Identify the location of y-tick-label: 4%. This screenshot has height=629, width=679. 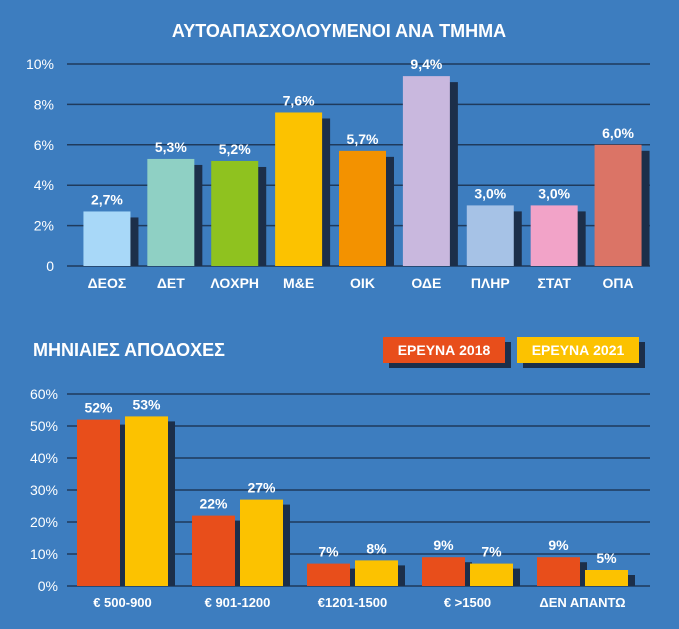
(44, 185).